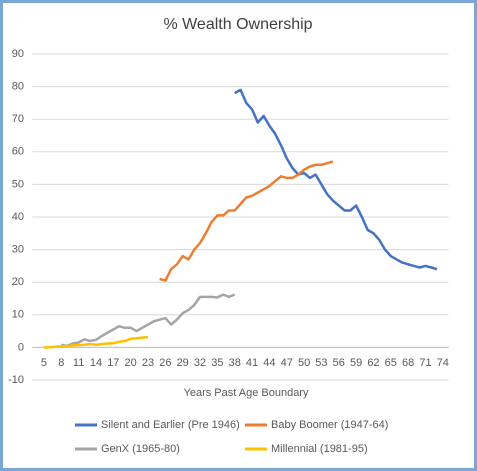  I want to click on x-tick-label: 23, so click(148, 363).